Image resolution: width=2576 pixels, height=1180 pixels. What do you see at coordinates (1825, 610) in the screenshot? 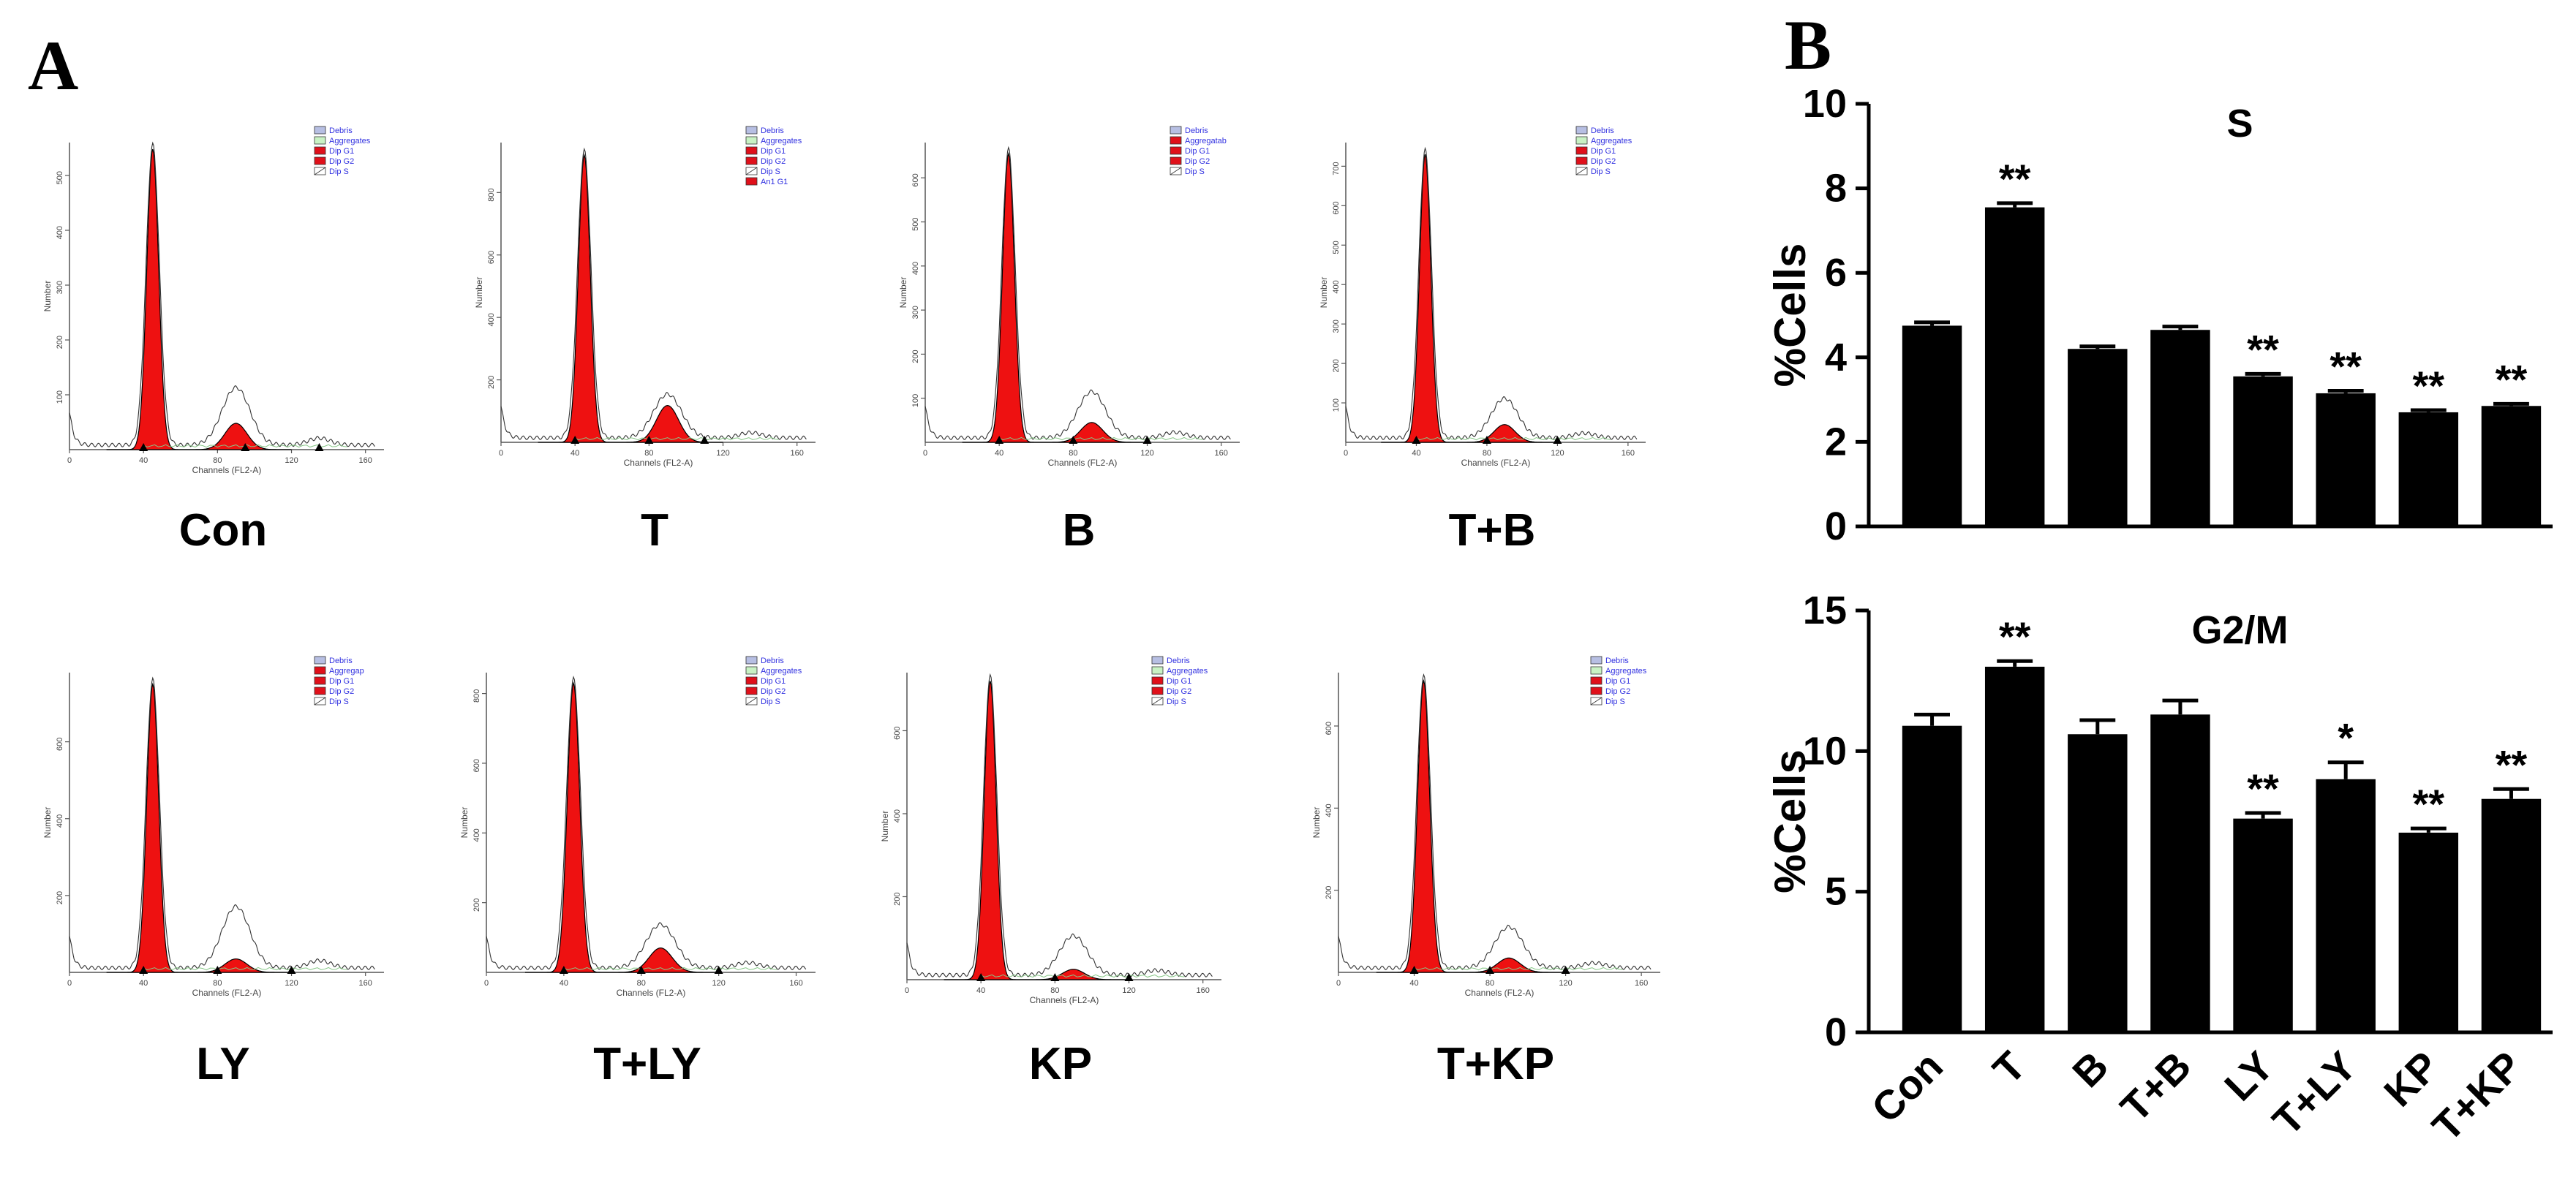
I see `y-tick-label: 15` at bounding box center [1825, 610].